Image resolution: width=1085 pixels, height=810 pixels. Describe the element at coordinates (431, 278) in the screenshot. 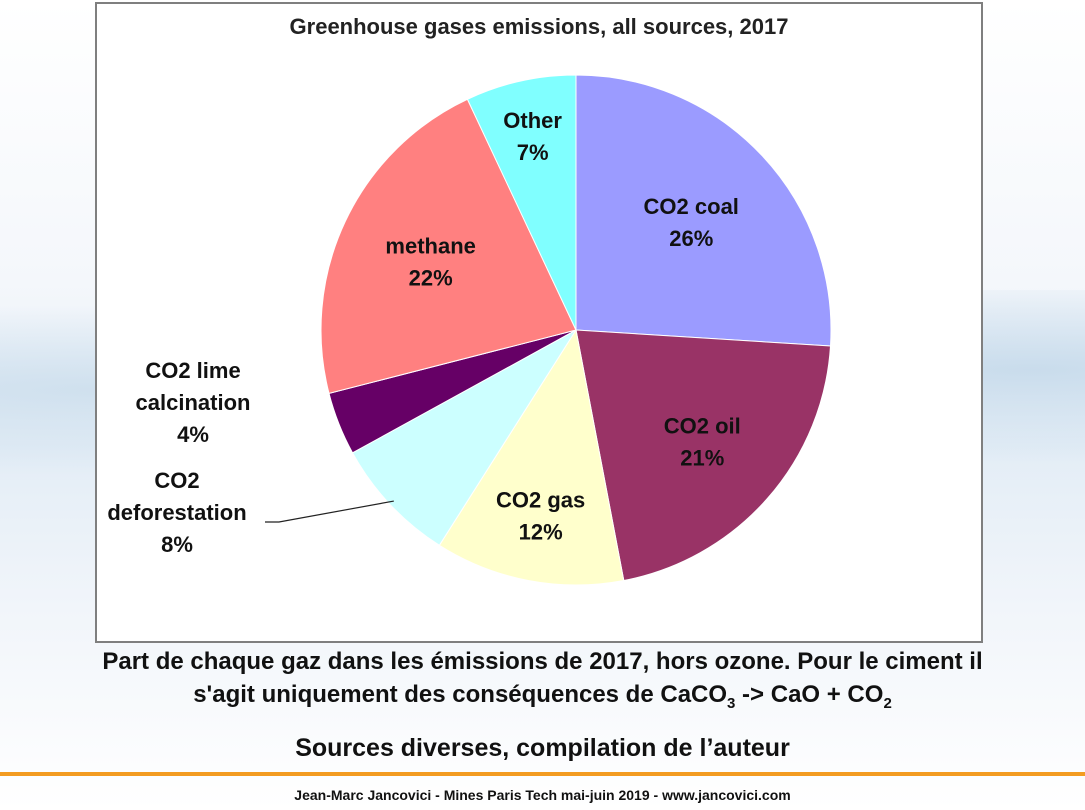

I see `slice-value-label: 22%` at that location.